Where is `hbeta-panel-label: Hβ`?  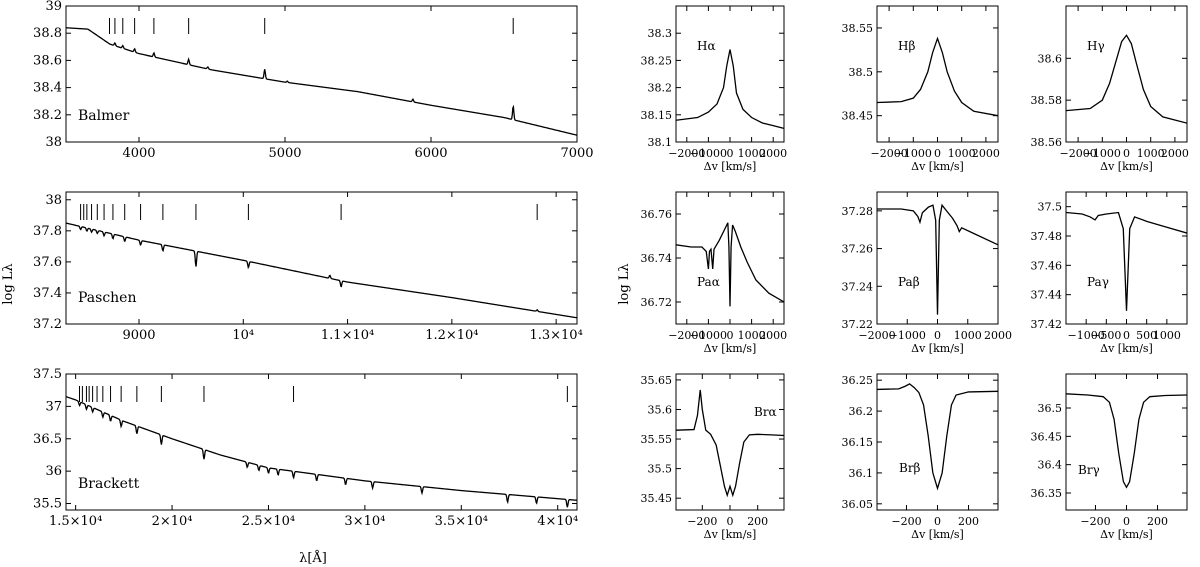 hbeta-panel-label: Hβ is located at coordinates (906, 46).